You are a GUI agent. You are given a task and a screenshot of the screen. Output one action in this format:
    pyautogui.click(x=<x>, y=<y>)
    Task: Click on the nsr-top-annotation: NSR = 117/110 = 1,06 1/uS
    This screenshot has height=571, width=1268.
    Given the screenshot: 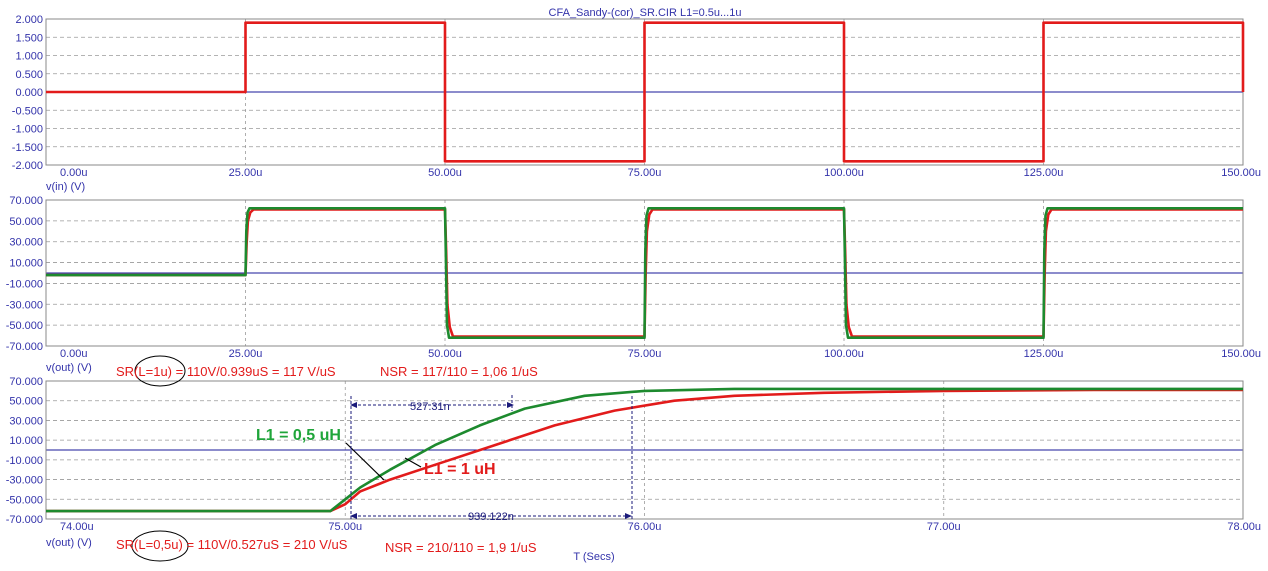 What is the action you would take?
    pyautogui.click(x=459, y=371)
    